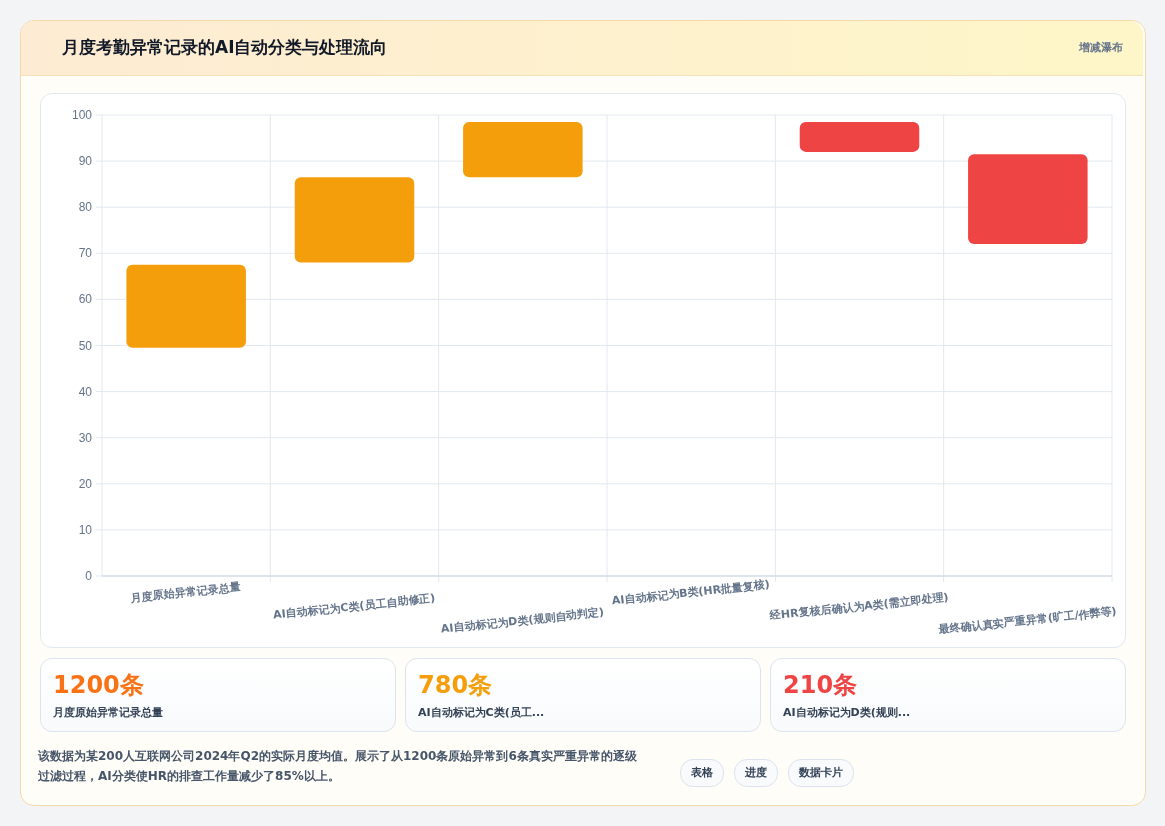 This screenshot has height=826, width=1165. Describe the element at coordinates (354, 606) in the screenshot. I see `x-tick-label: AI自动标记为C类(员工自助修正)` at that location.